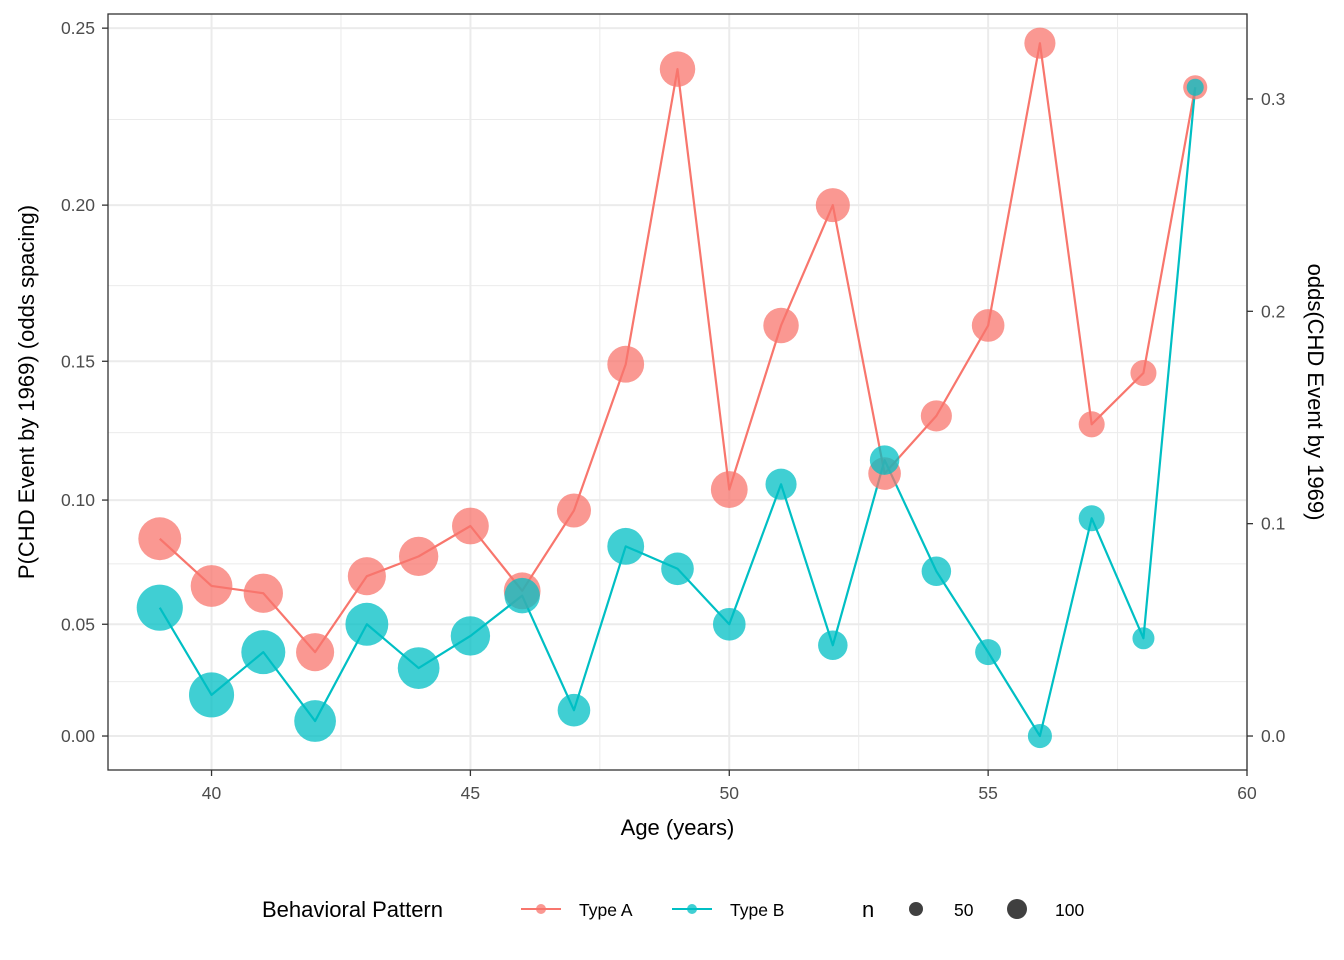  What do you see at coordinates (78, 28) in the screenshot?
I see `y-tick-label: 0.25` at bounding box center [78, 28].